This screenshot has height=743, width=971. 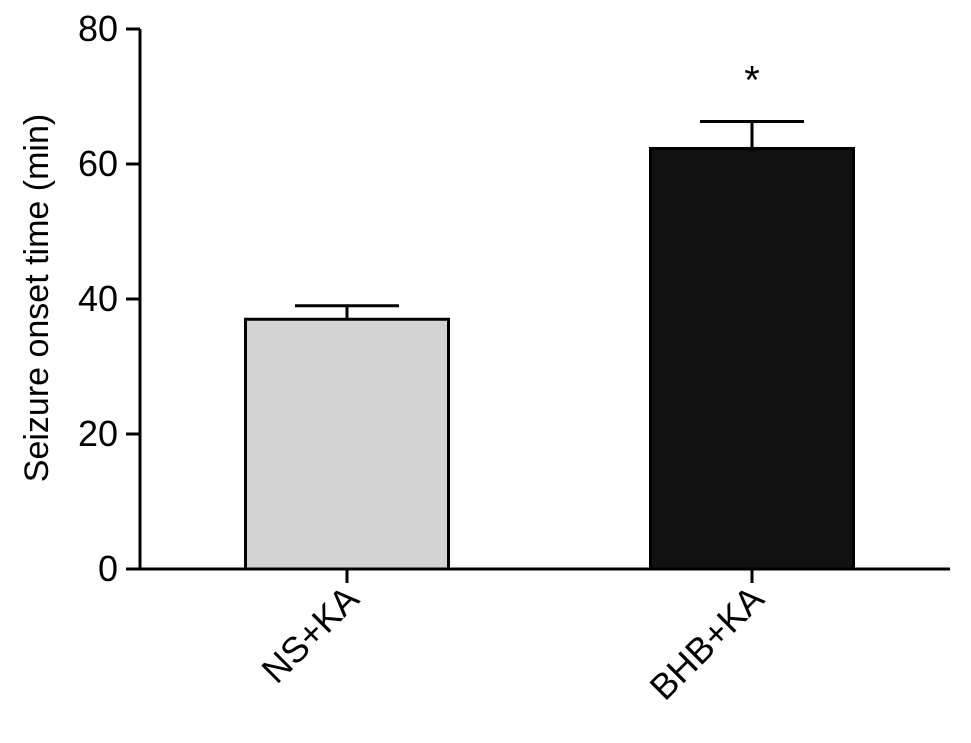 I want to click on bar-ns-ka, so click(x=347, y=444).